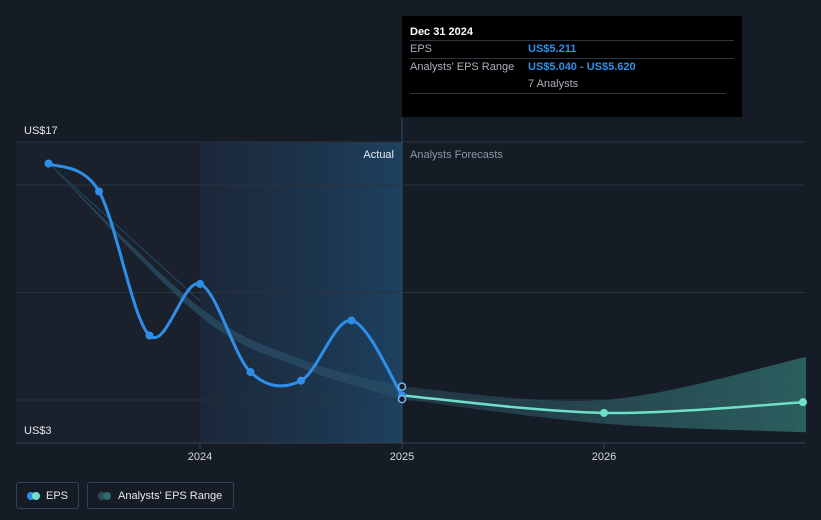  Describe the element at coordinates (456, 155) in the screenshot. I see `forecast-region-label: Analysts Forecasts` at that location.